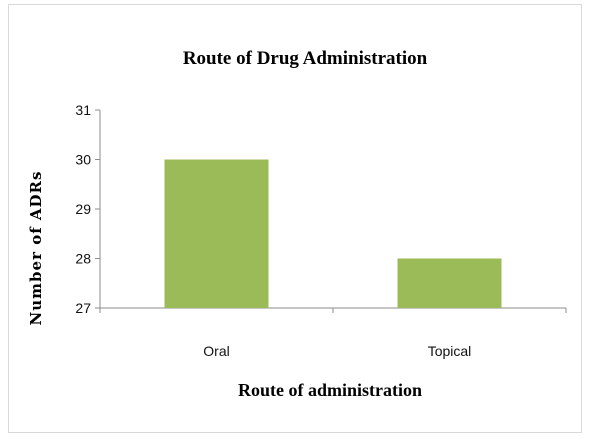 Image resolution: width=590 pixels, height=439 pixels. Describe the element at coordinates (83, 259) in the screenshot. I see `y-tick-label: 28` at that location.